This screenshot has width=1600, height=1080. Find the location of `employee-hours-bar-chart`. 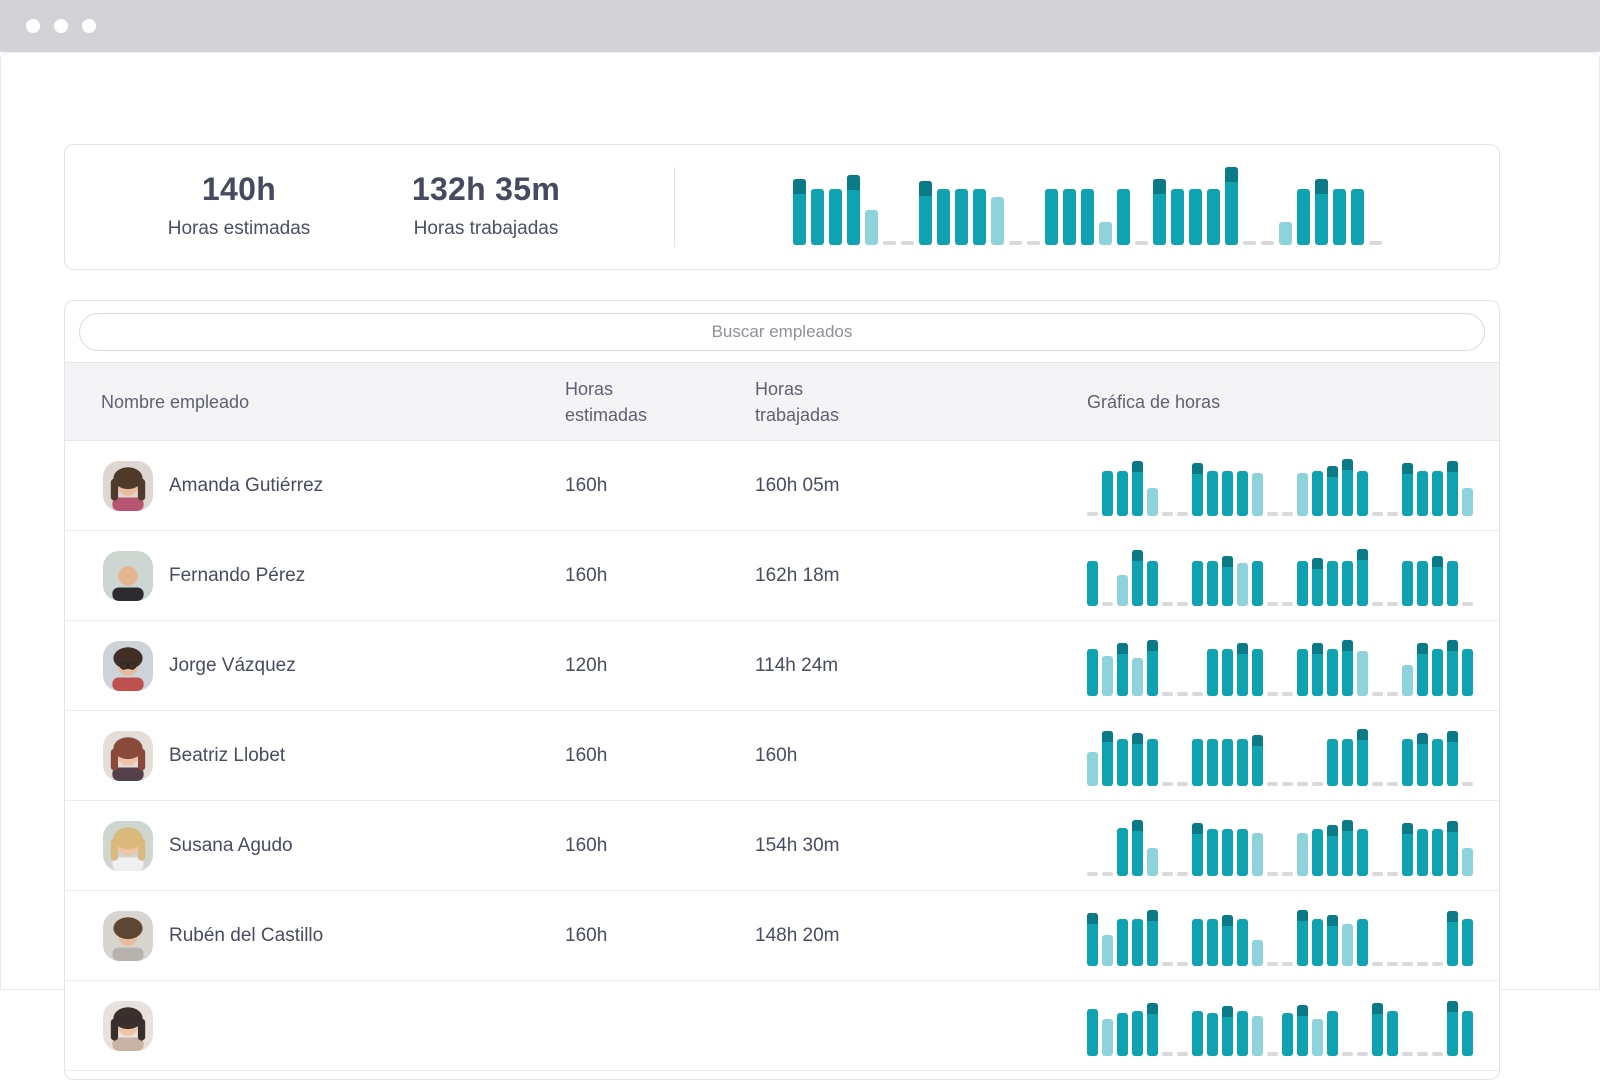

employee-hours-bar-chart is located at coordinates (1281, 665).